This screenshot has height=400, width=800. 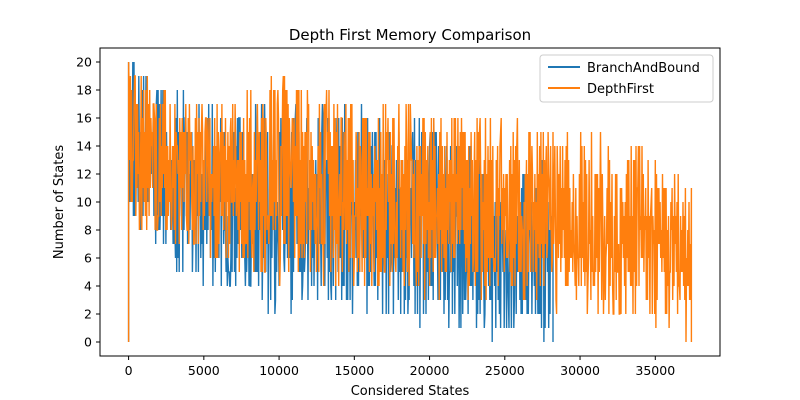 I want to click on y-tick-label: 2, so click(x=88, y=314).